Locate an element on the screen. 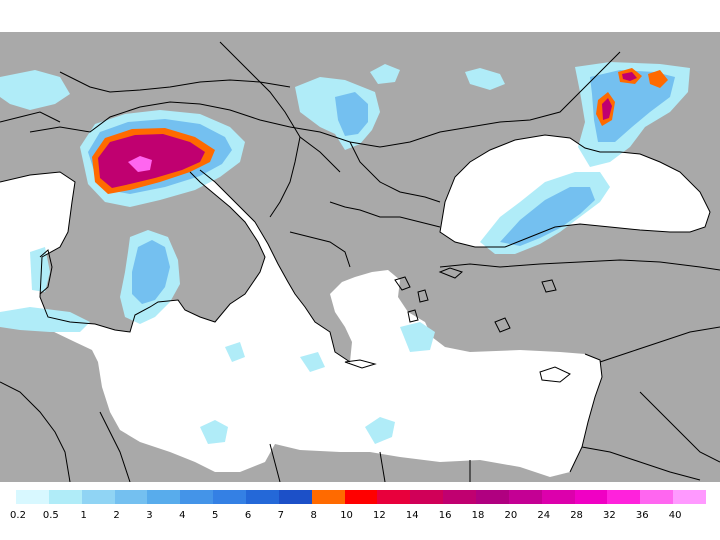 This screenshot has height=540, width=720. legend-label: 0.5 is located at coordinates (50, 515).